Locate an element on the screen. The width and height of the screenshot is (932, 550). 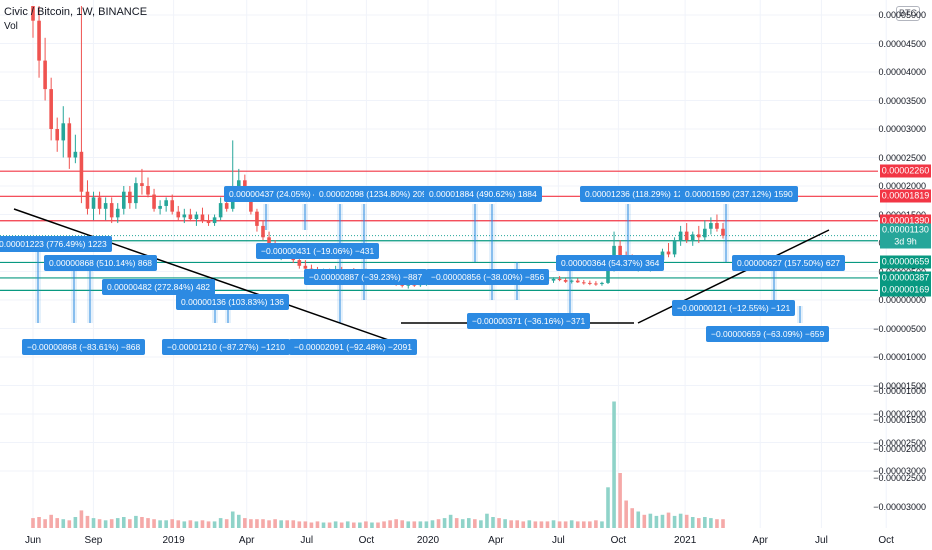
level-badge: 0.00000169 is located at coordinates (905, 290).